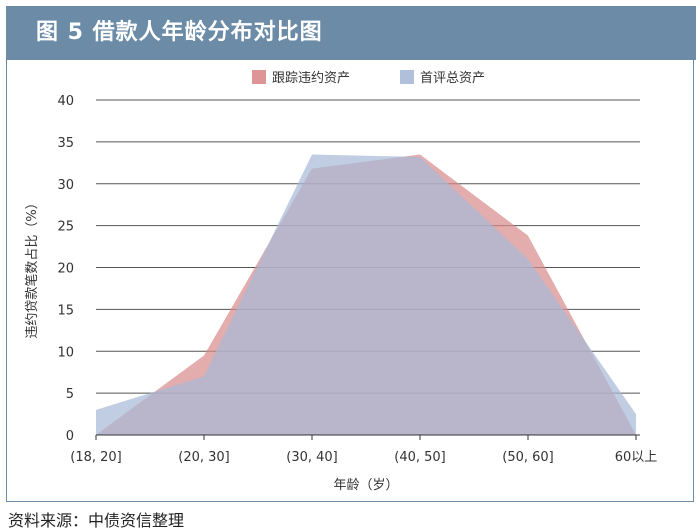 The height and width of the screenshot is (532, 700). What do you see at coordinates (65, 352) in the screenshot?
I see `y-tick-label: 10` at bounding box center [65, 352].